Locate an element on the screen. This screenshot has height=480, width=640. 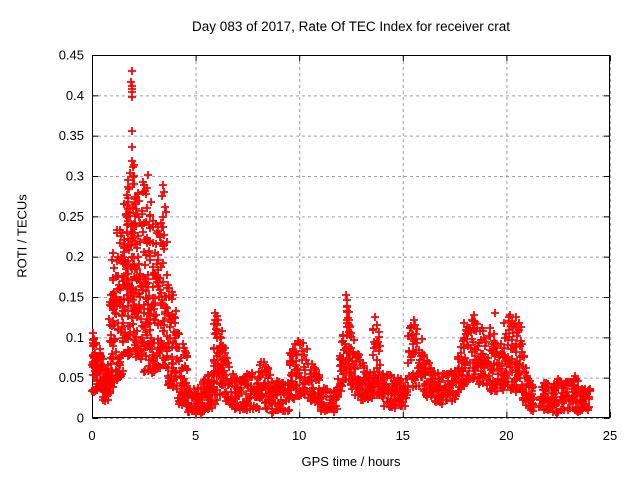
y-tick-label: 0.3 is located at coordinates (75, 176).